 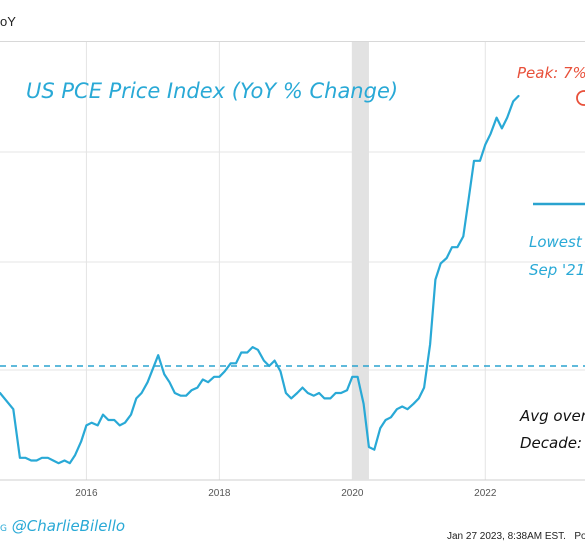 I want to click on lowest-annotation-line2: Sep '21, so click(x=557, y=270).